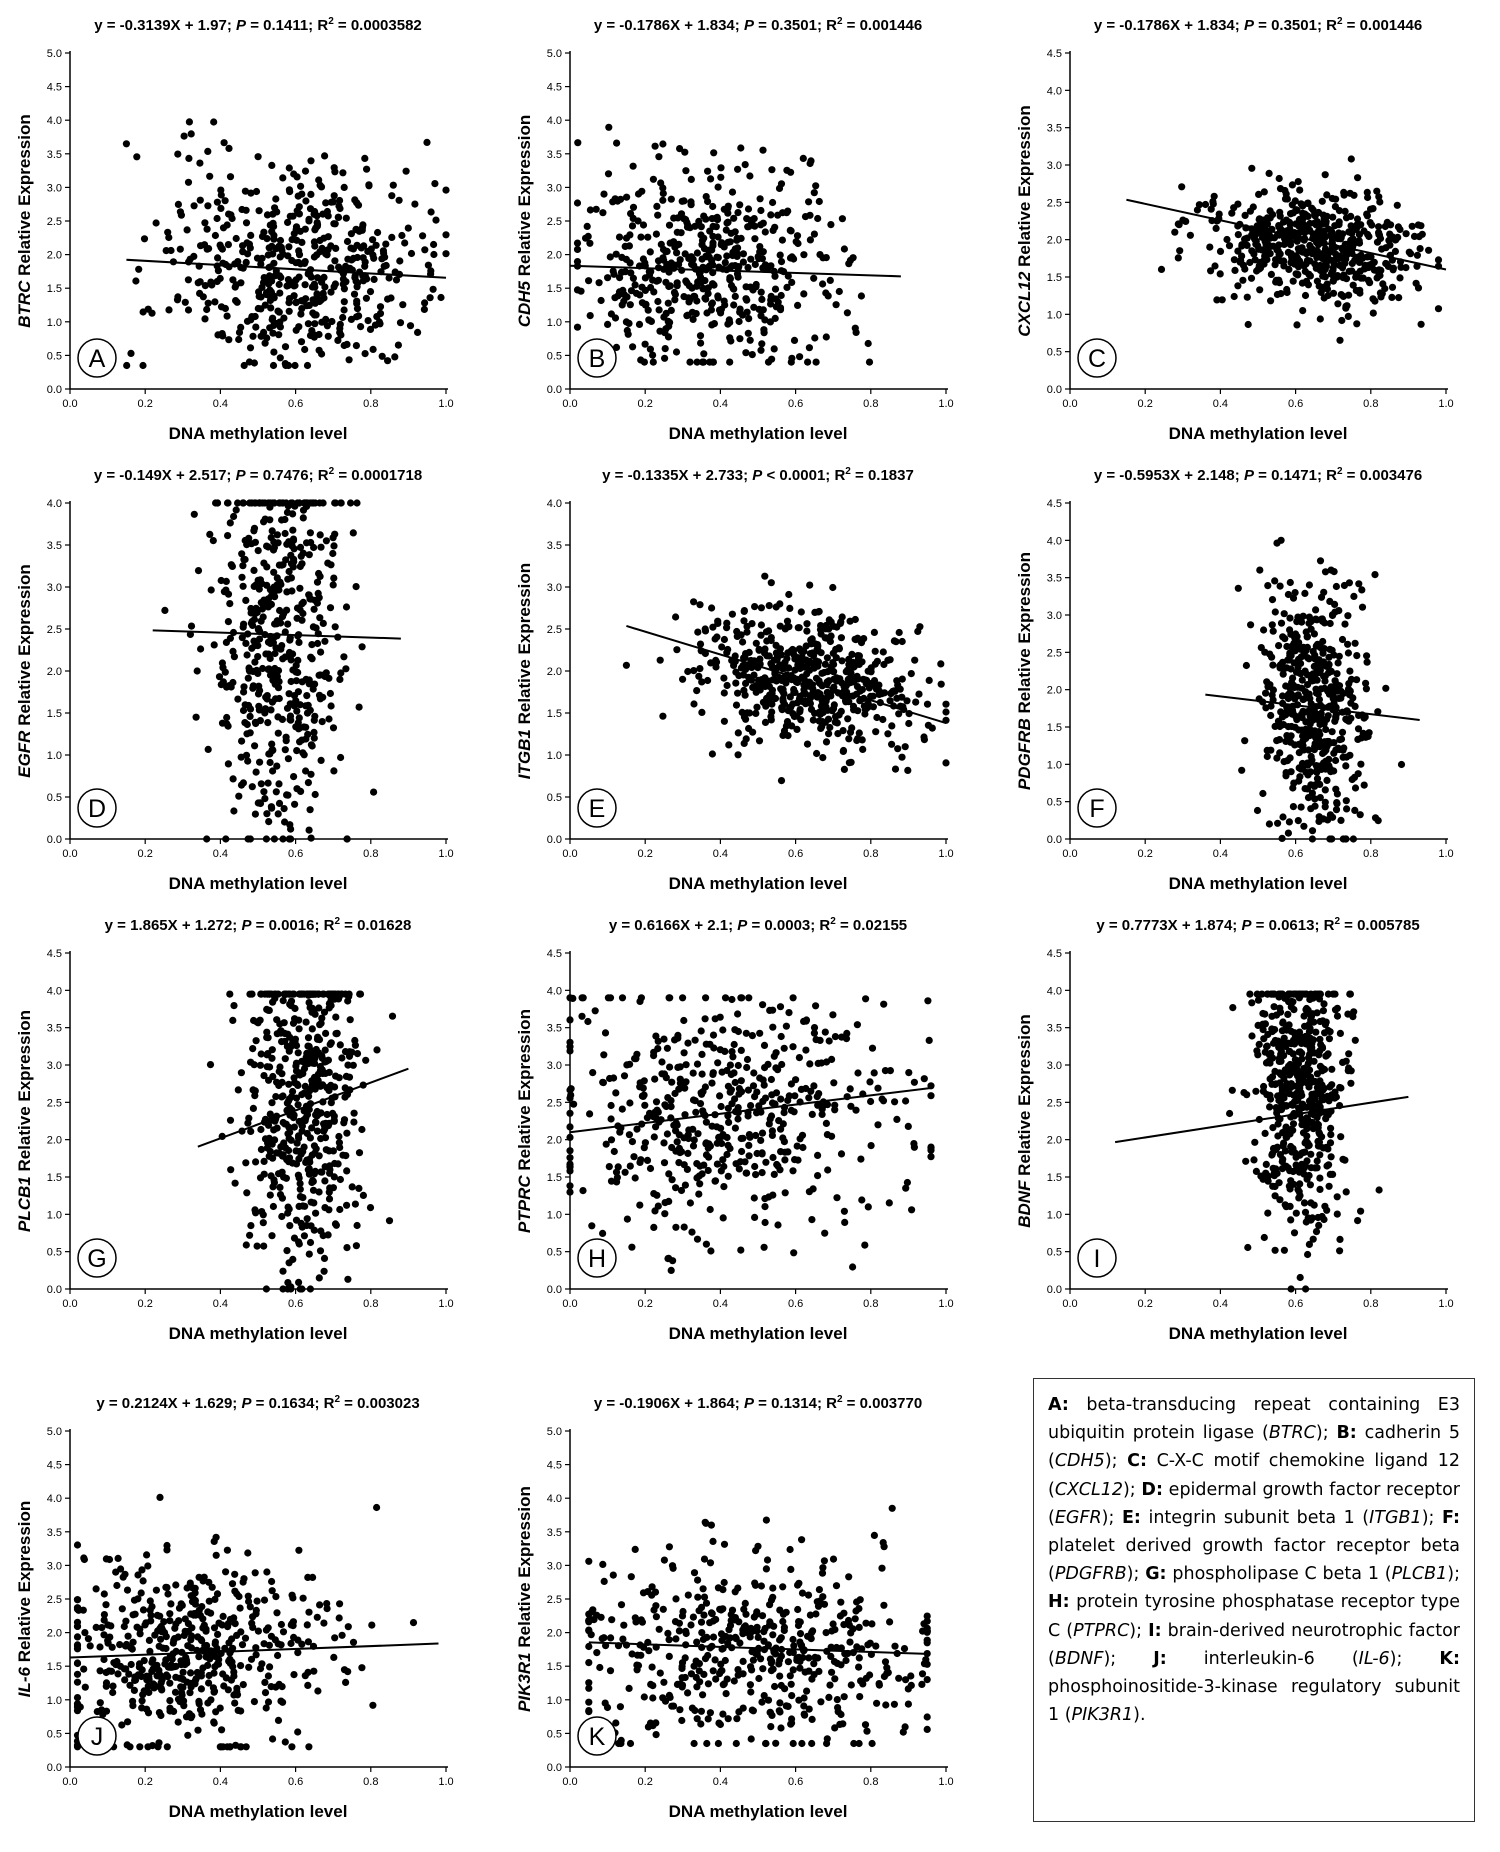 This screenshot has width=1500, height=1852. What do you see at coordinates (258, 433) in the screenshot?
I see `x-axis-title: DNA methylation level` at bounding box center [258, 433].